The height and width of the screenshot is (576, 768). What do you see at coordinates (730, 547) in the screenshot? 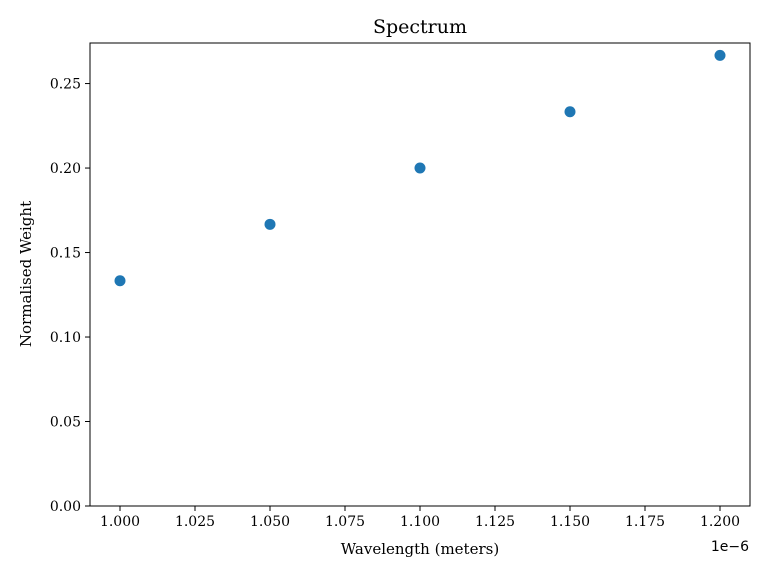
I see `x-axis-offset-label: 1e−6` at bounding box center [730, 547].